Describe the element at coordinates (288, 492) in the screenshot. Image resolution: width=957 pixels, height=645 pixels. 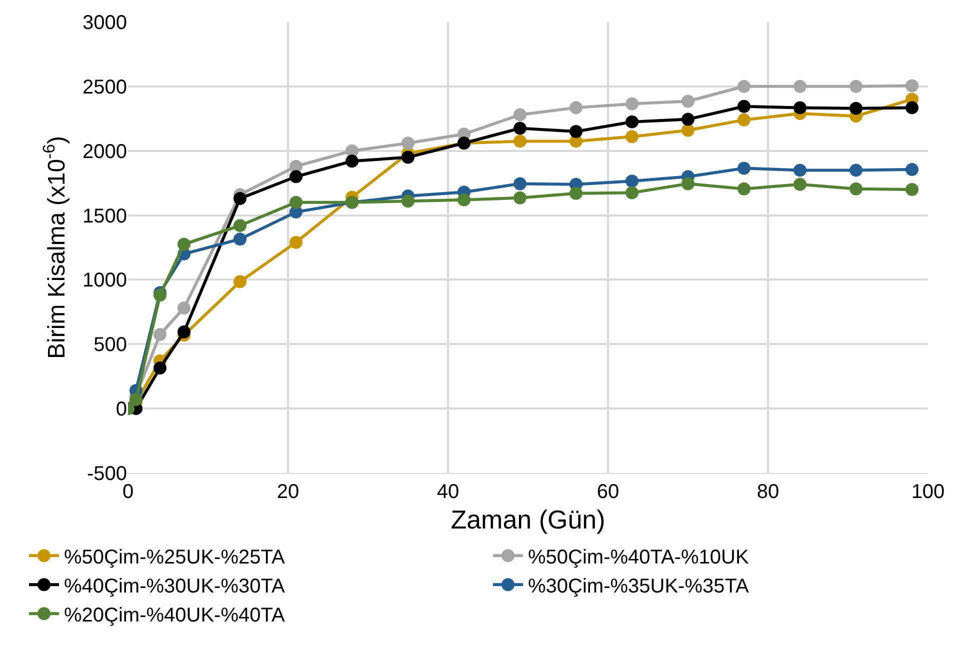
I see `x-tick-label: 20` at that location.